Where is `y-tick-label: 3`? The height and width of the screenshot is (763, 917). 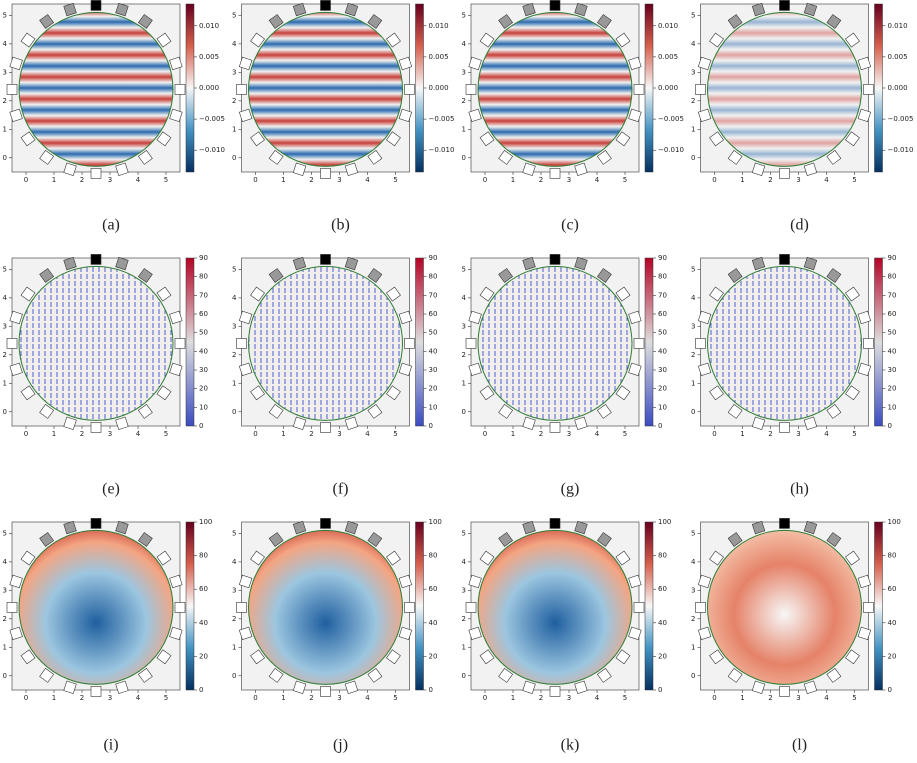 y-tick-label: 3 is located at coordinates (5, 72).